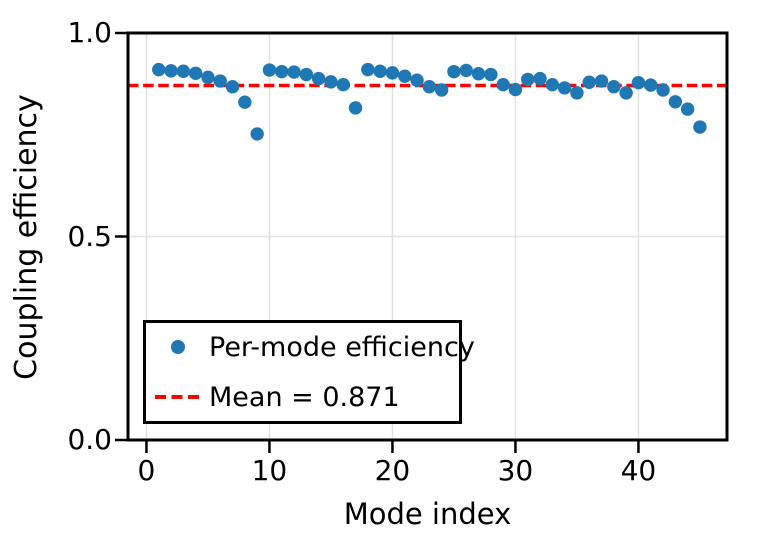  What do you see at coordinates (392, 470) in the screenshot?
I see `x-tick-label: 20` at bounding box center [392, 470].